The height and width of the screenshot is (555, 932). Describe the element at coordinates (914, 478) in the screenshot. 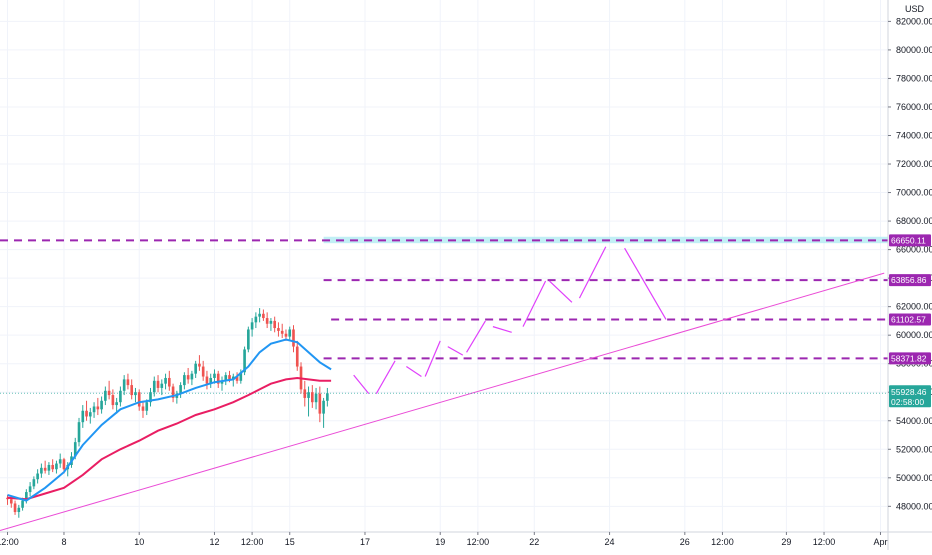

I see `y-tick-label: 50000.00` at that location.